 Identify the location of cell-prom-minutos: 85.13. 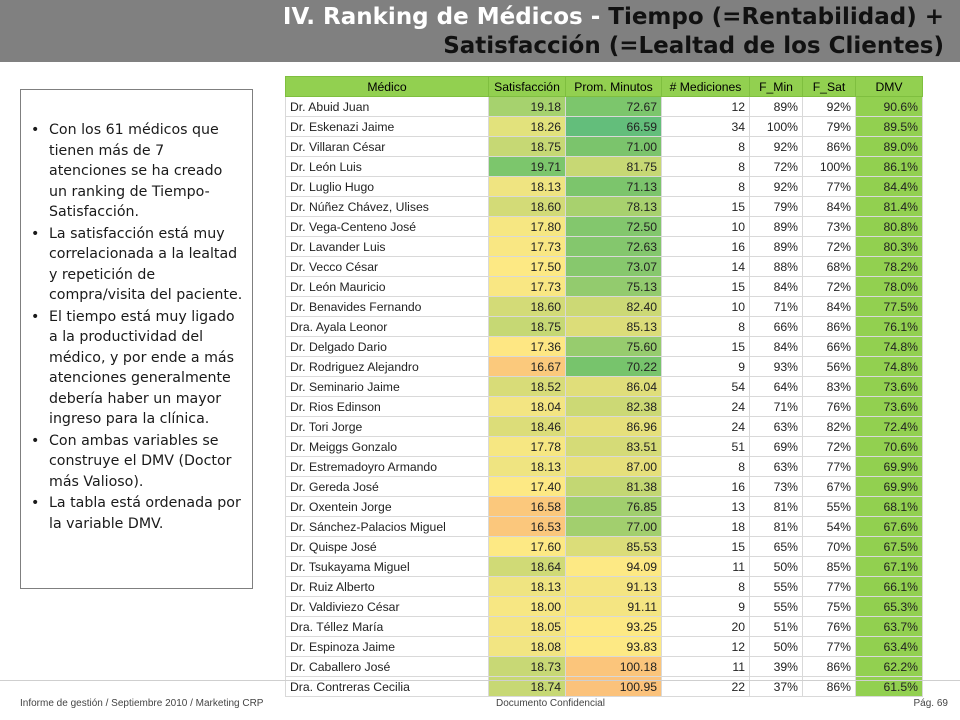
(613, 326).